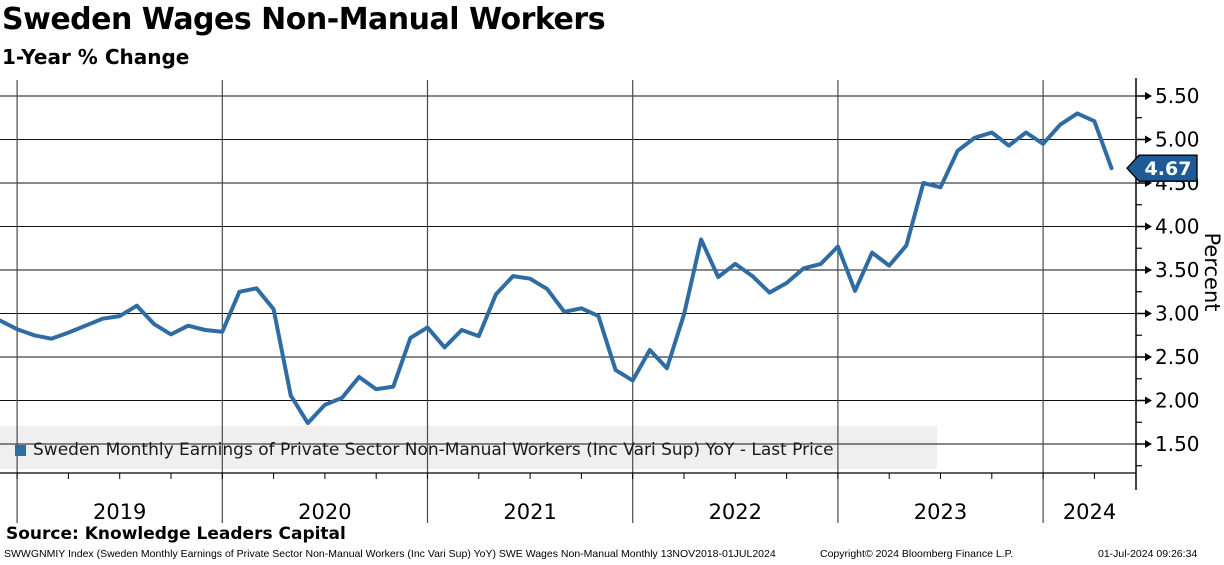 Image resolution: width=1224 pixels, height=565 pixels. Describe the element at coordinates (1177, 444) in the screenshot. I see `y-tick-label: 1.50` at that location.